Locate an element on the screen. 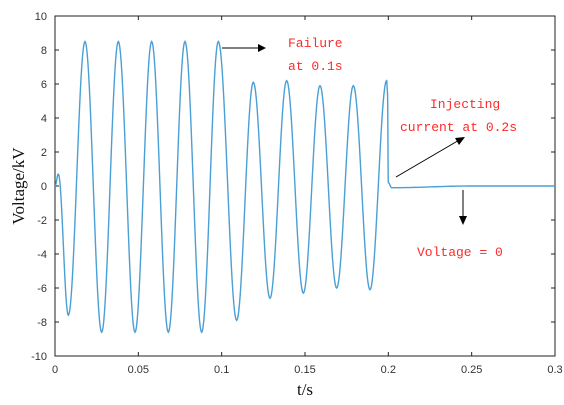 Image resolution: width=564 pixels, height=405 pixels. y-tick-label: 10 is located at coordinates (41, 17).